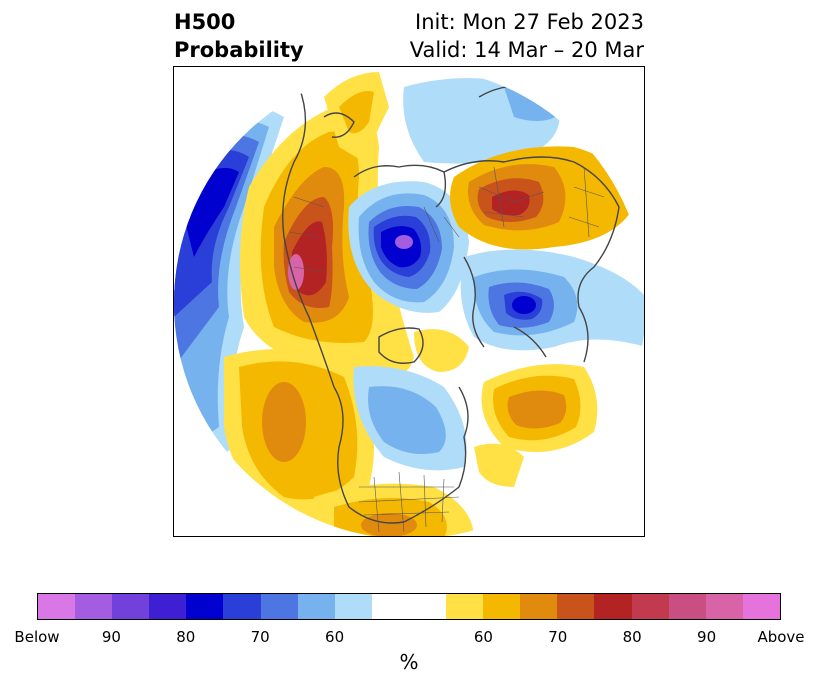 Image resolution: width=819 pixels, height=686 pixels. I want to click on colorbar-tick-label: Above, so click(781, 637).